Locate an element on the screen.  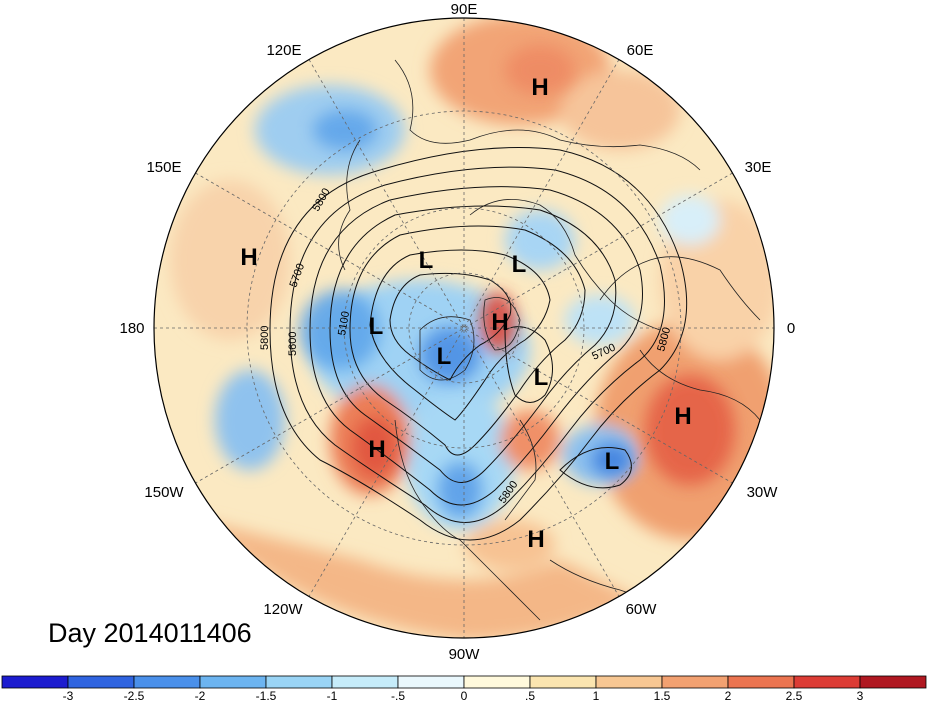
colorbar: -3 -2.5 -2 -1.5 -1 -.5 0 .5 1 1.5 2 2.5 3 is located at coordinates (464, 688).